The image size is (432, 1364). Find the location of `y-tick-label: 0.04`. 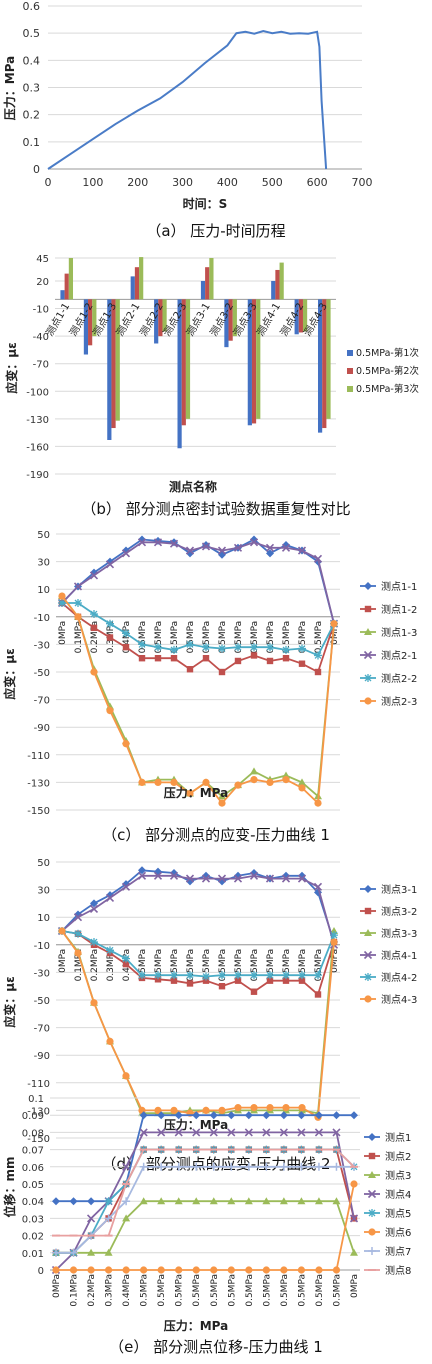

y-tick-label: 0.04 is located at coordinates (33, 1202).